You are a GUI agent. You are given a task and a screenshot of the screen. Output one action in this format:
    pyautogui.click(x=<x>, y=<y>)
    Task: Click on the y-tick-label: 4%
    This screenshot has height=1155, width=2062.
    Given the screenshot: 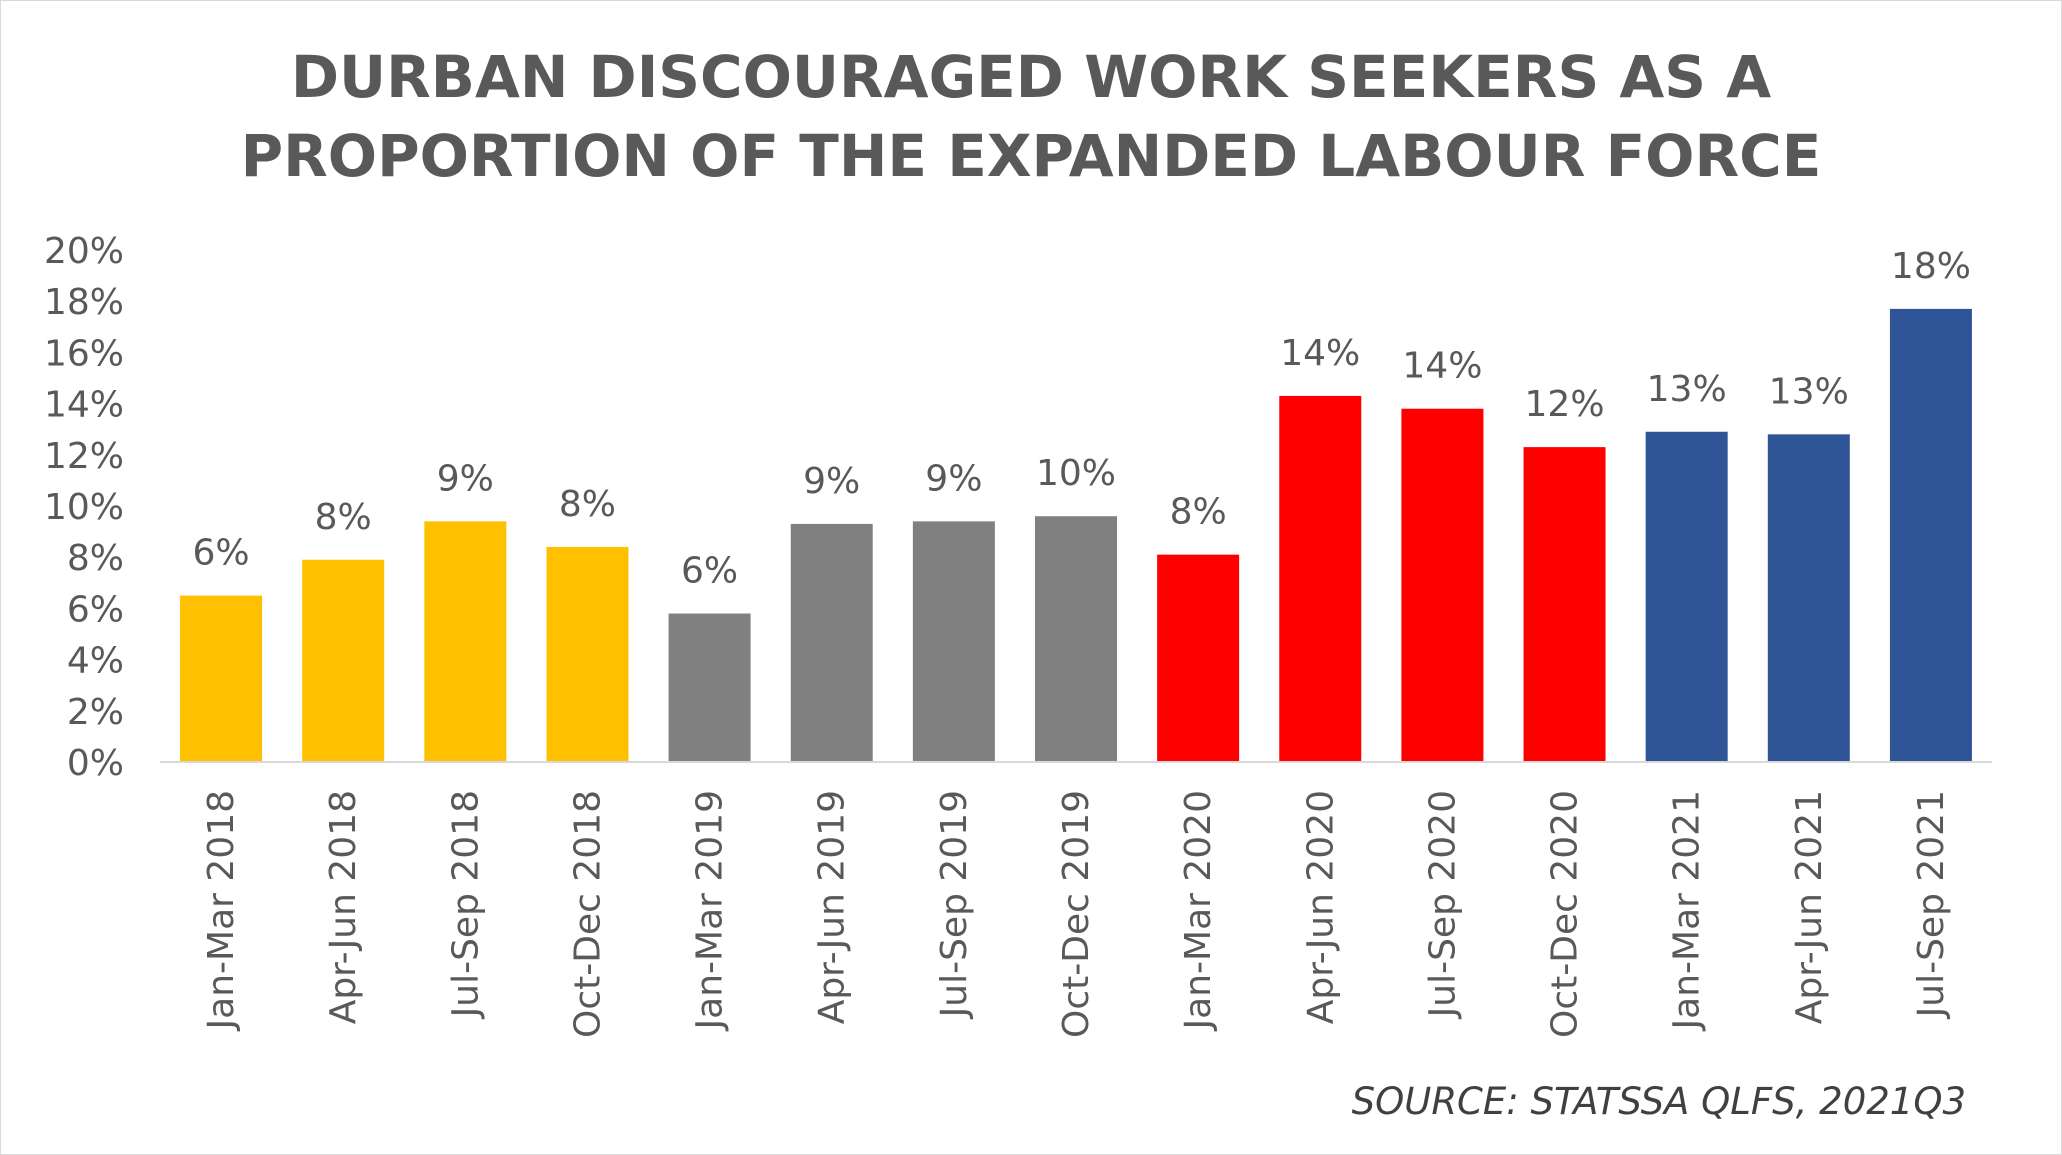 What is the action you would take?
    pyautogui.click(x=95, y=661)
    